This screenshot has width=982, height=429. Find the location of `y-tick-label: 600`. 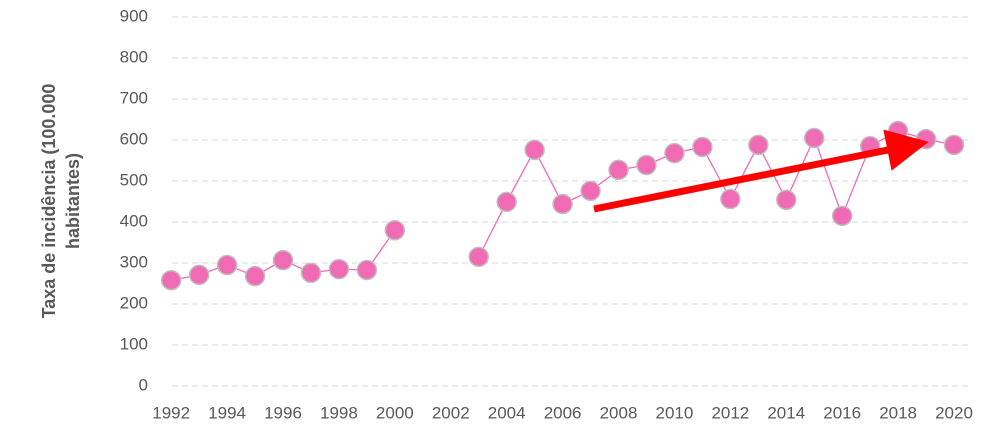

y-tick-label: 600 is located at coordinates (134, 138).